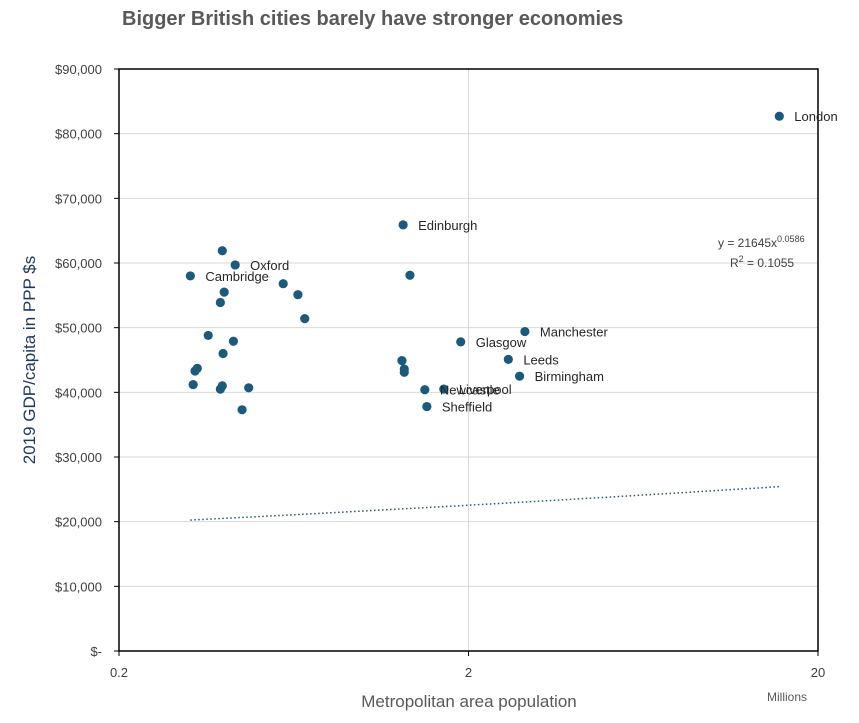  I want to click on point-label-birmingham: Birmingham, so click(569, 376).